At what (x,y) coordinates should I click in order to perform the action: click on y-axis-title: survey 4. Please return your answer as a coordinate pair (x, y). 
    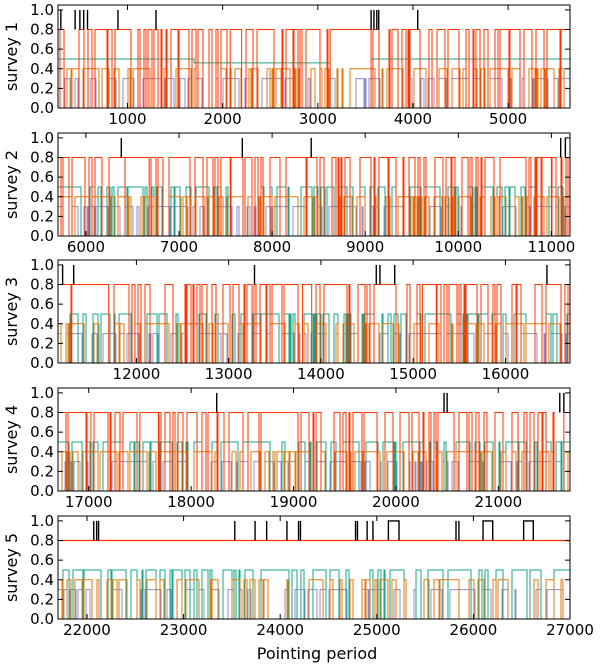
    Looking at the image, I should click on (11, 439).